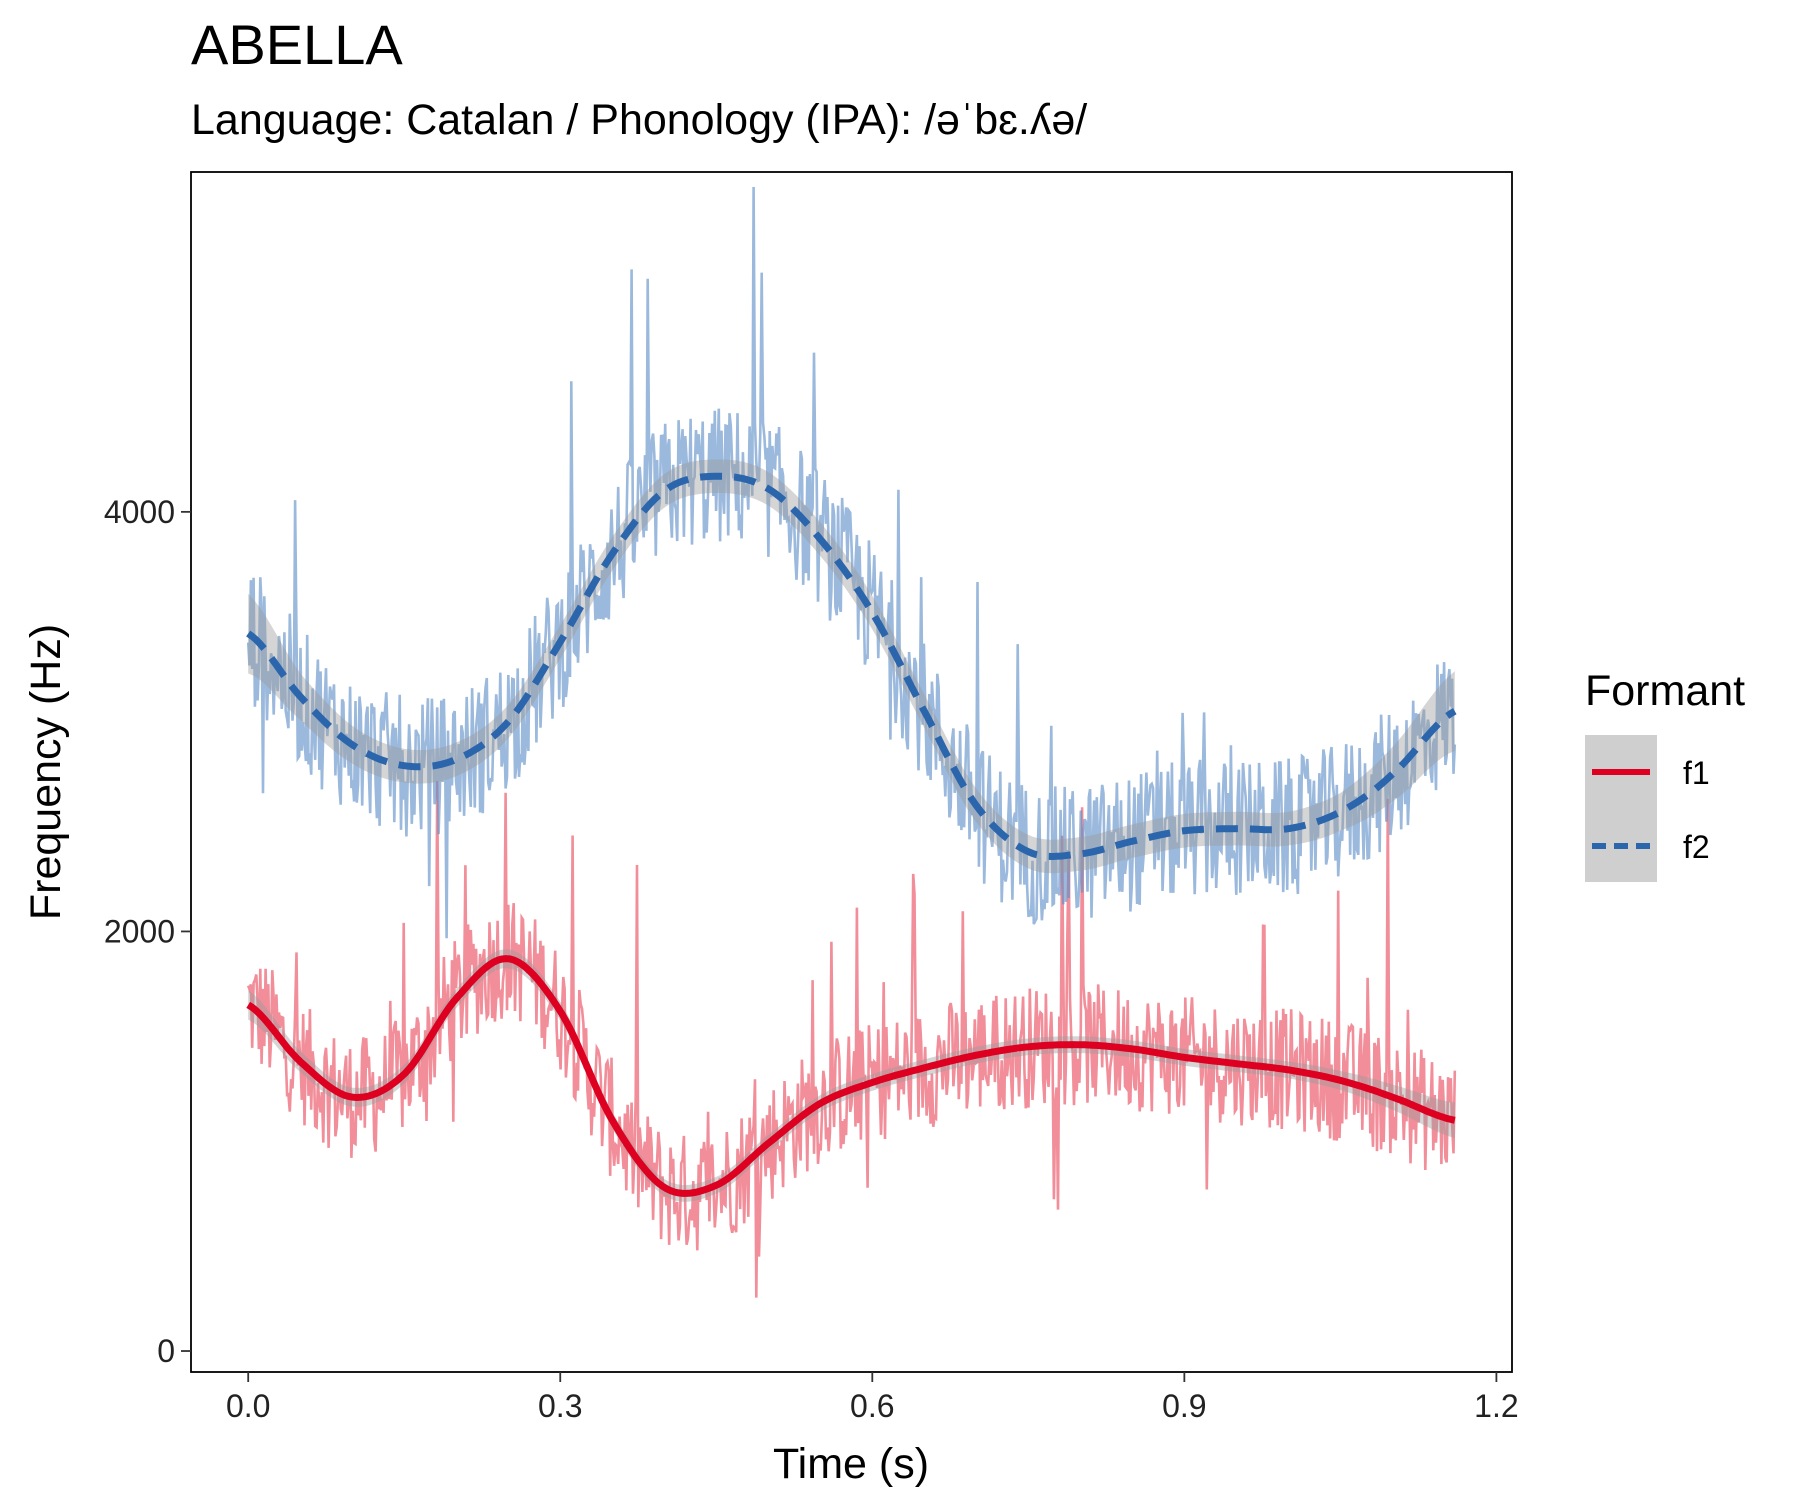  Describe the element at coordinates (297, 44) in the screenshot. I see `chart-title: ABELLA` at that location.